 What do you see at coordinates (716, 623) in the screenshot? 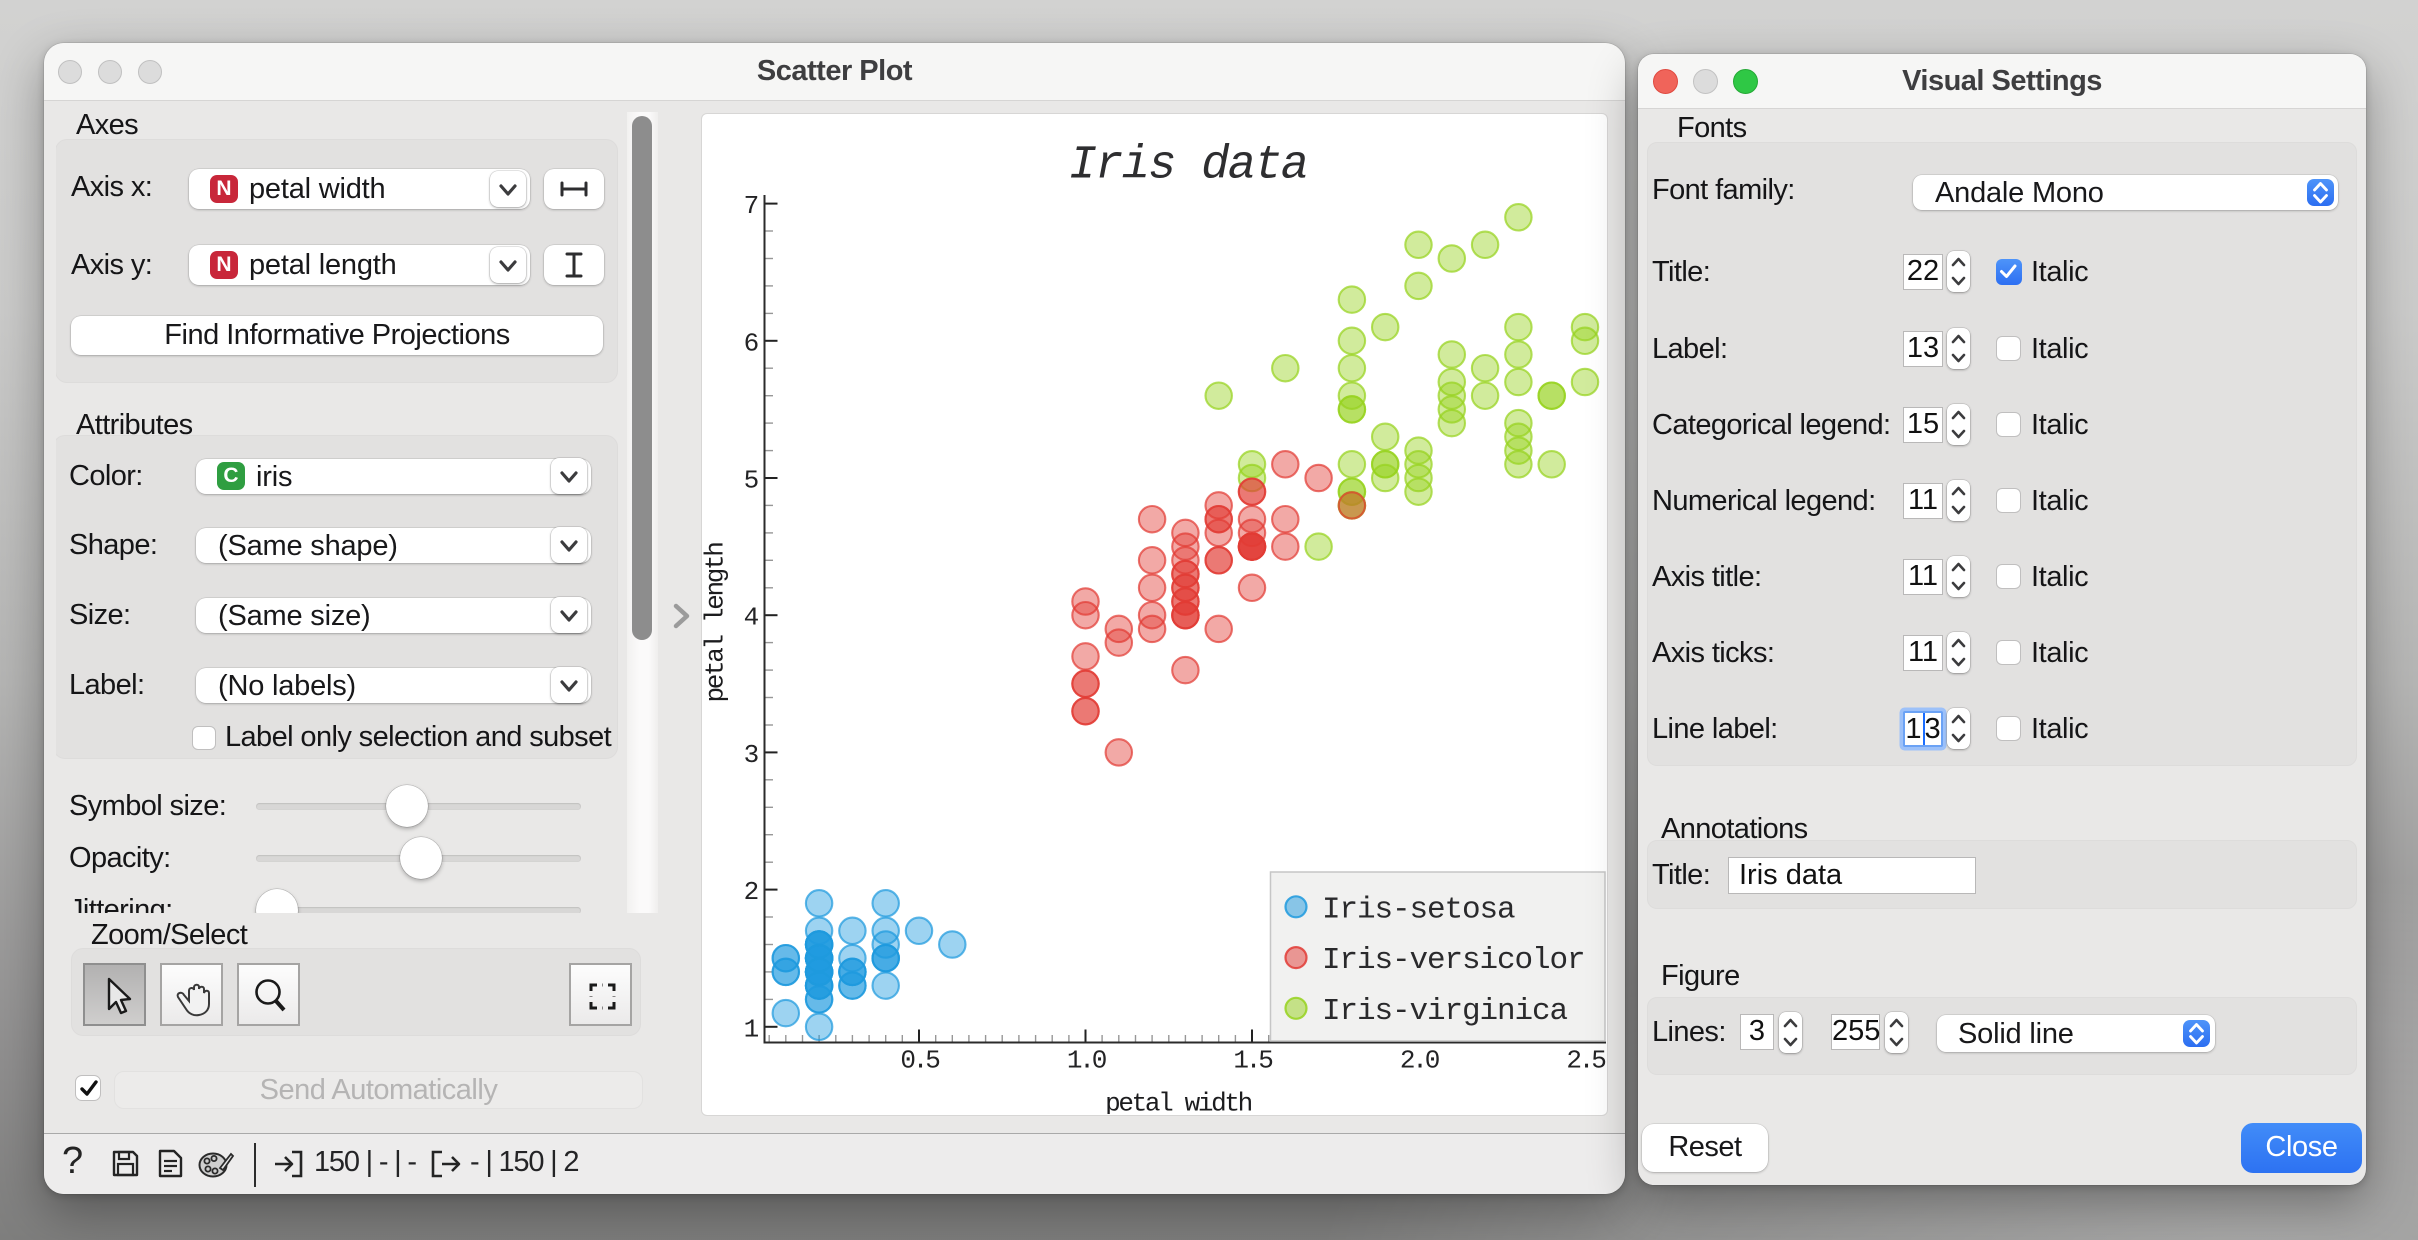
I see `svg-text: petal length` at bounding box center [716, 623].